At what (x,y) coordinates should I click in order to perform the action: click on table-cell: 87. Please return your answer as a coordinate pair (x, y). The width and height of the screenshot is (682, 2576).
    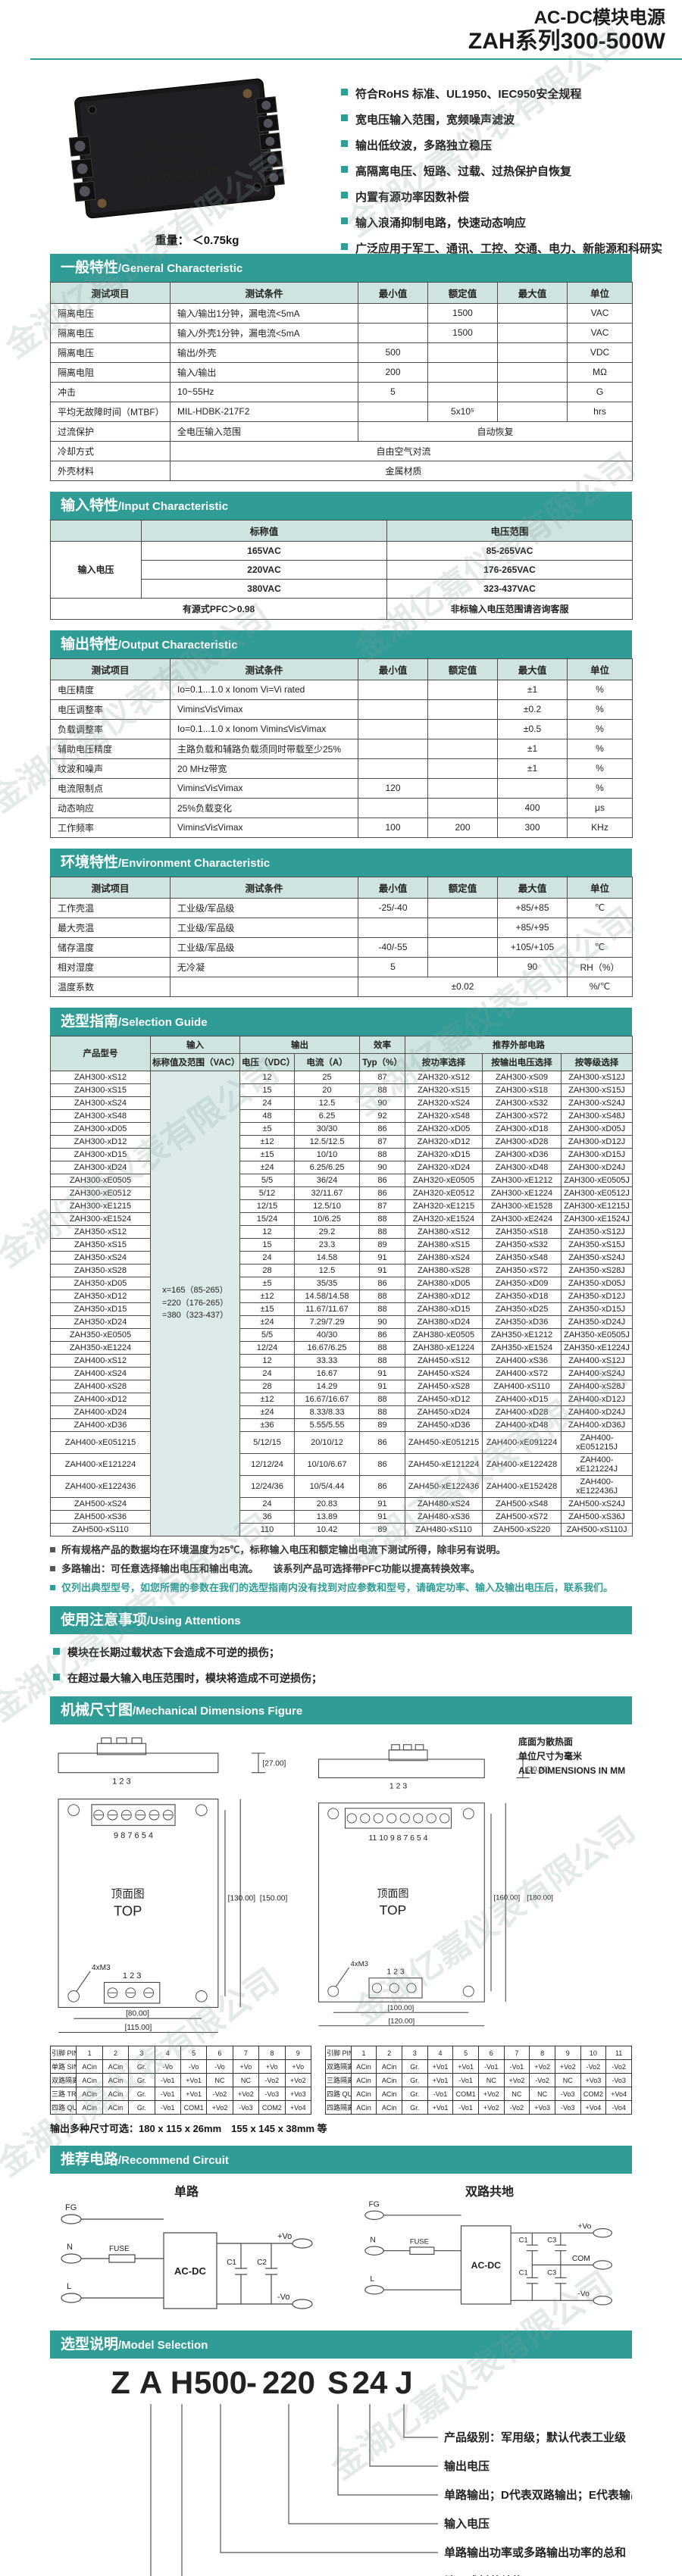
    Looking at the image, I should click on (382, 1077).